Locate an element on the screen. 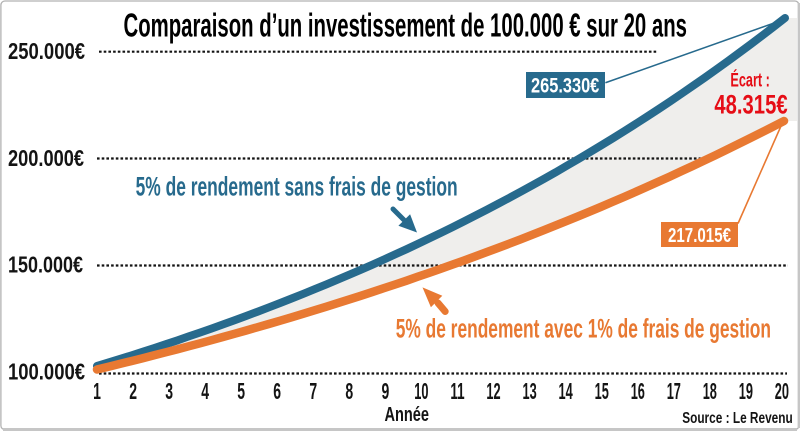 This screenshot has height=436, width=800. svg-text: 5 is located at coordinates (241, 391).